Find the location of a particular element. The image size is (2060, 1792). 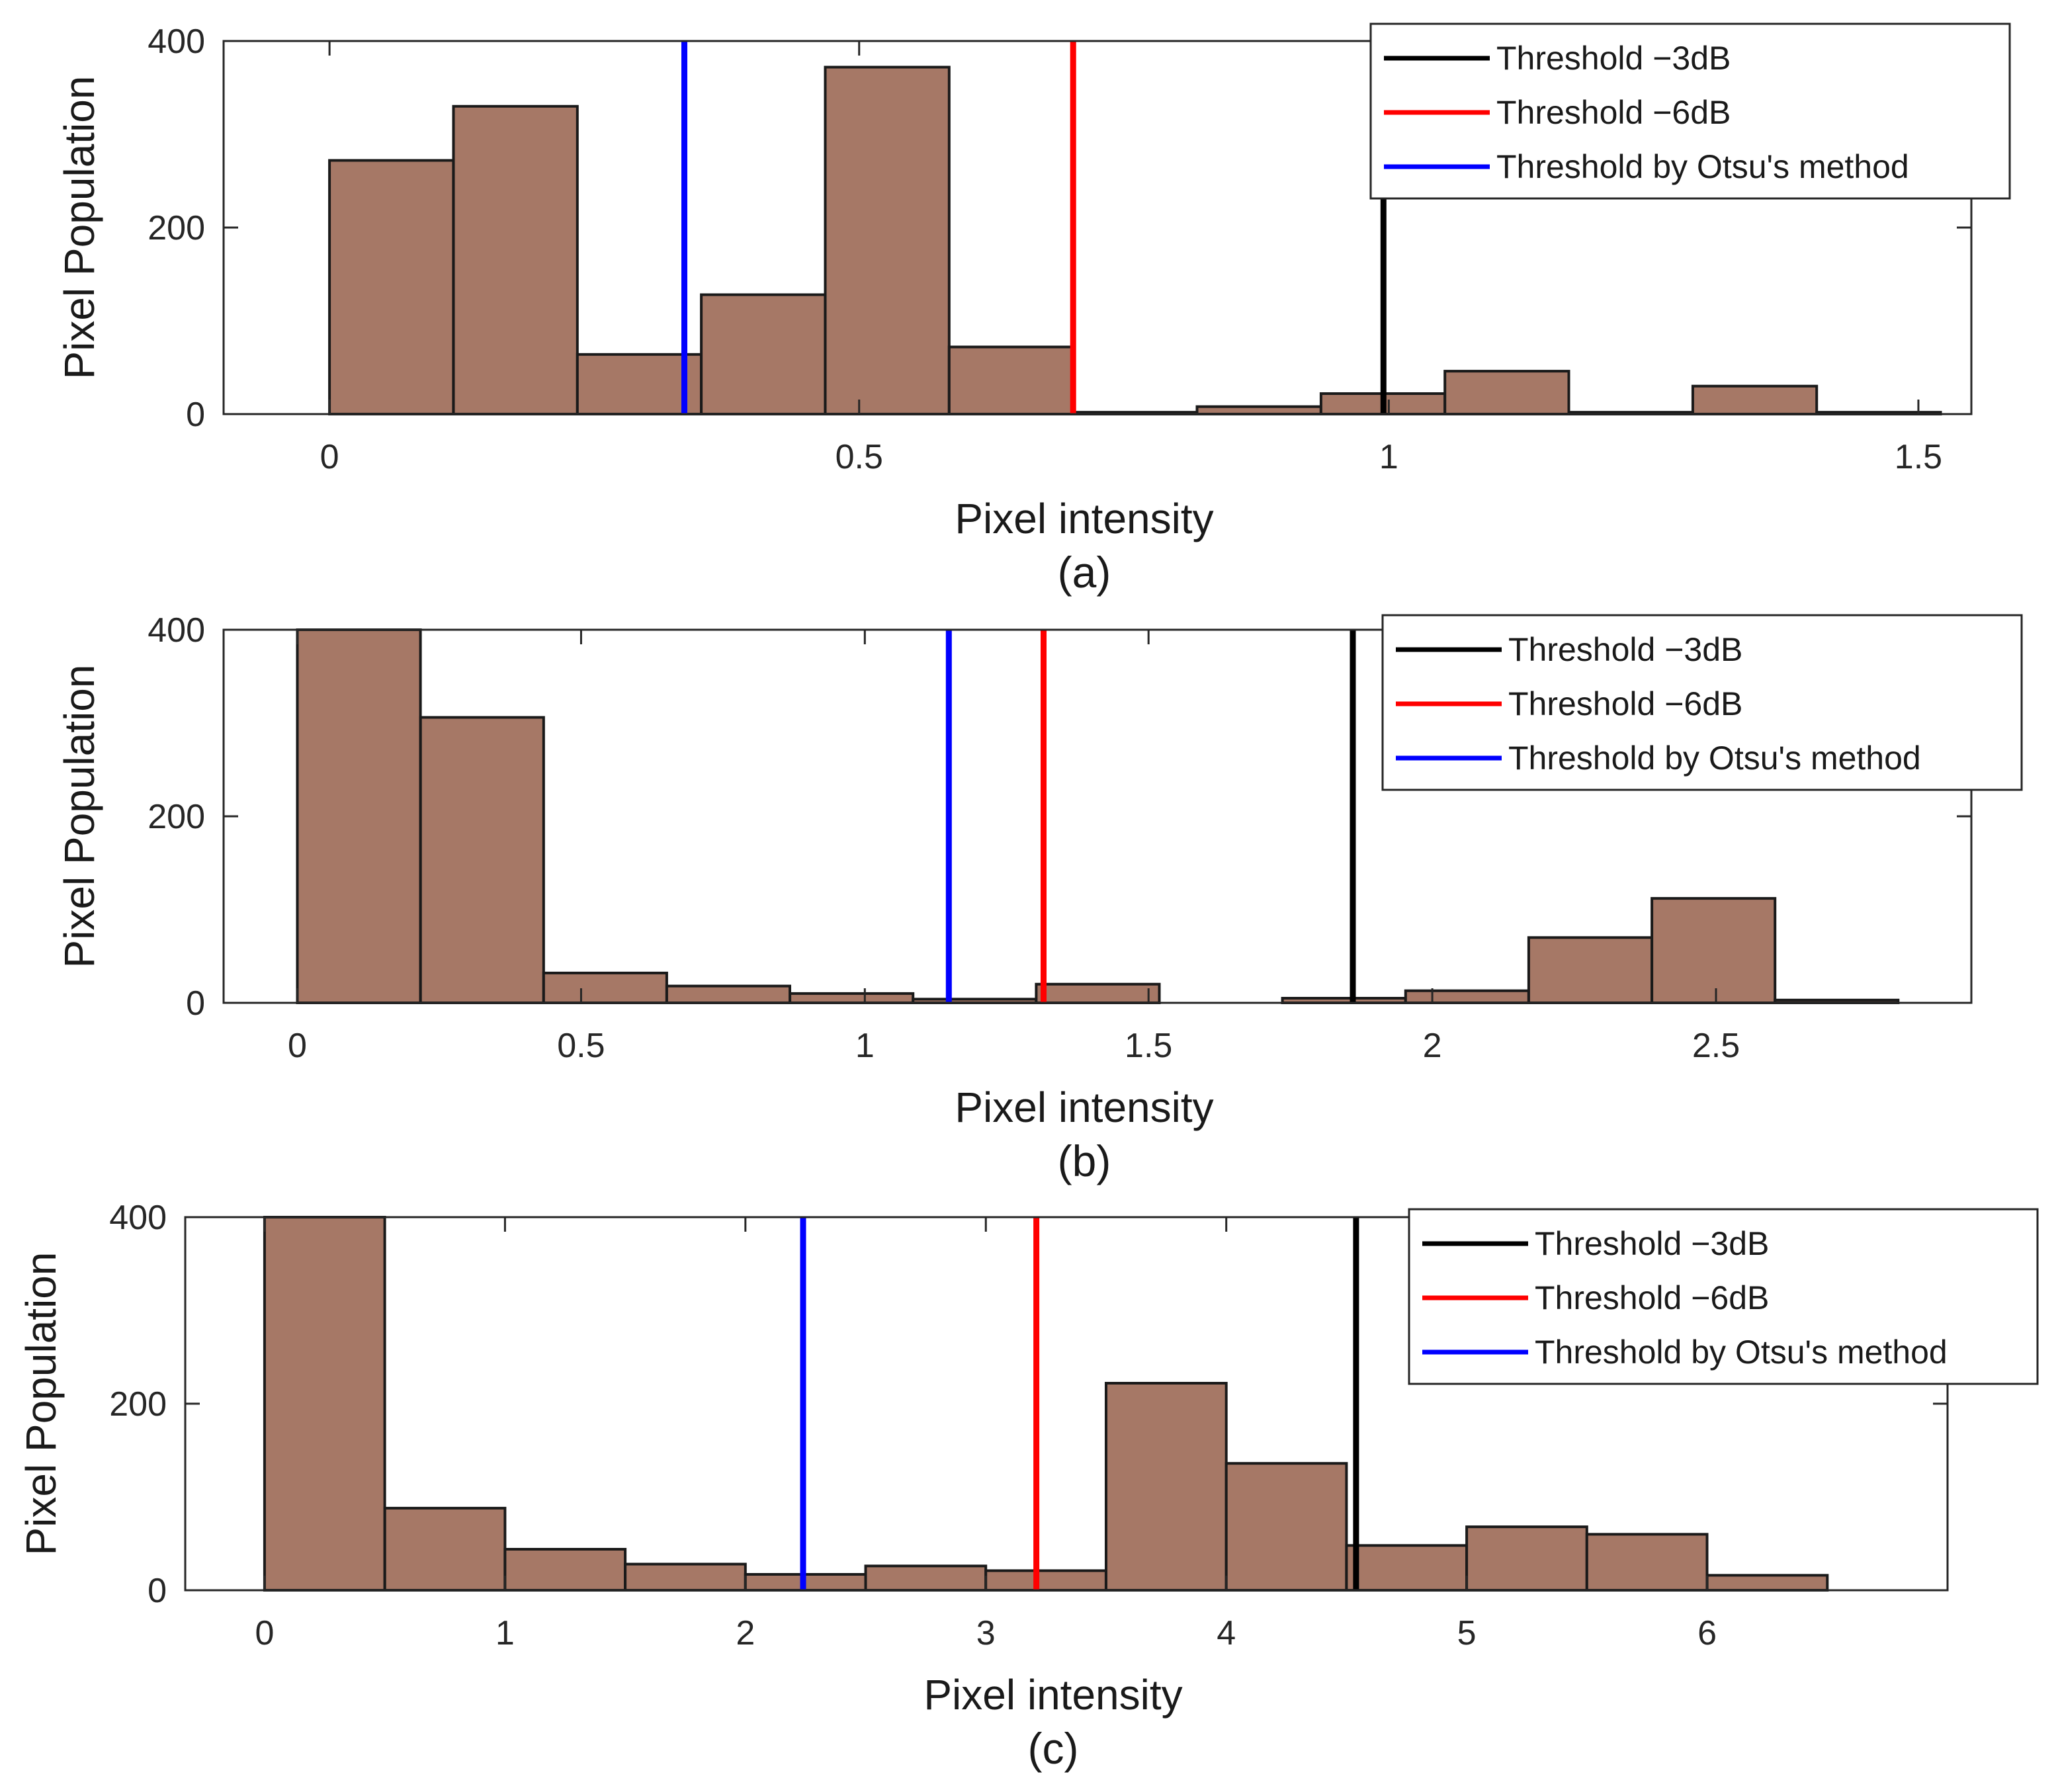

panel-label: (c) is located at coordinates (1053, 1748).